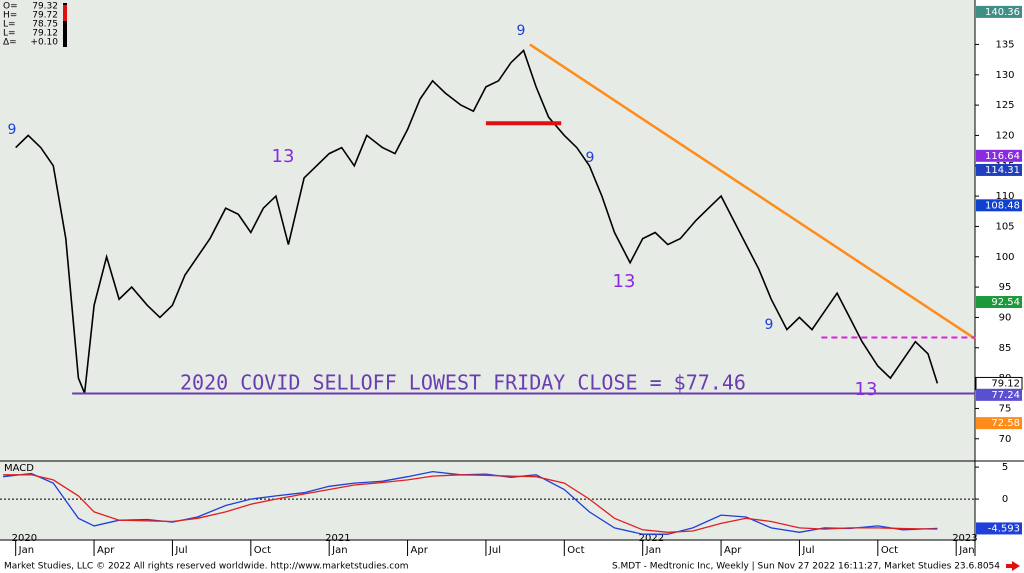 This screenshot has height=573, width=1024. What do you see at coordinates (964, 538) in the screenshot?
I see `year-label: 2023` at bounding box center [964, 538].